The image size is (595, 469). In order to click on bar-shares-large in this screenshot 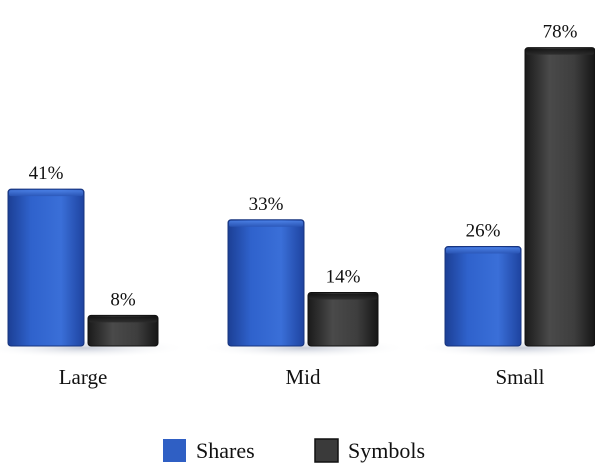, I will do `click(46, 267)`.